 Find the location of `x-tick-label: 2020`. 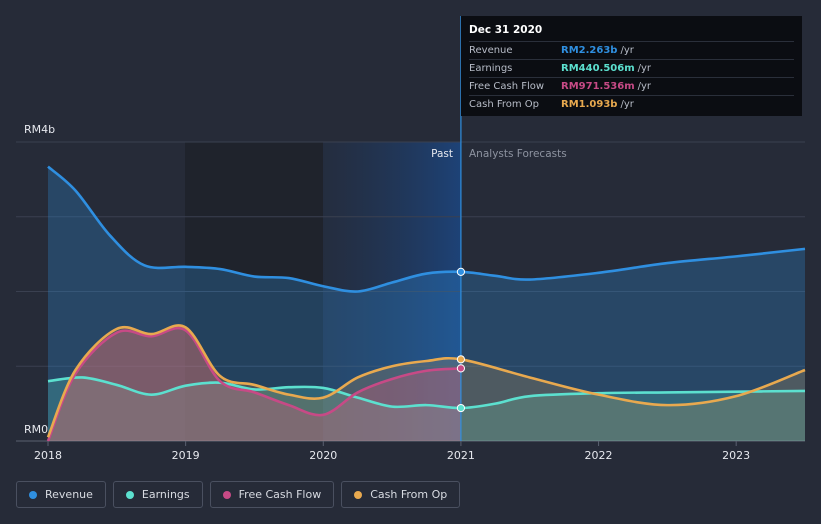

x-tick-label: 2020 is located at coordinates (323, 455).